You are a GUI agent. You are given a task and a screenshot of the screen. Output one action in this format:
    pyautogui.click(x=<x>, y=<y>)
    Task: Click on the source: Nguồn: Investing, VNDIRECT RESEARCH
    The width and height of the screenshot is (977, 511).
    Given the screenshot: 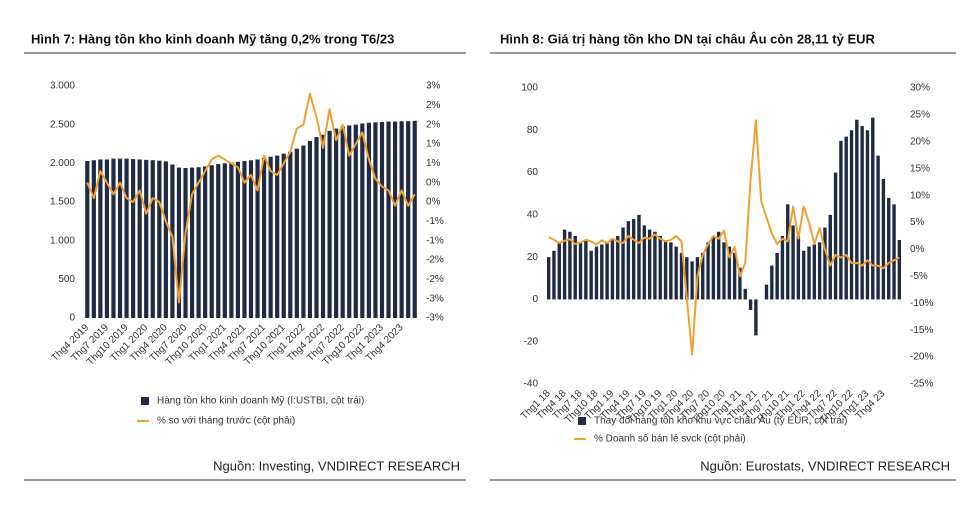 What is the action you would take?
    pyautogui.click(x=336, y=465)
    